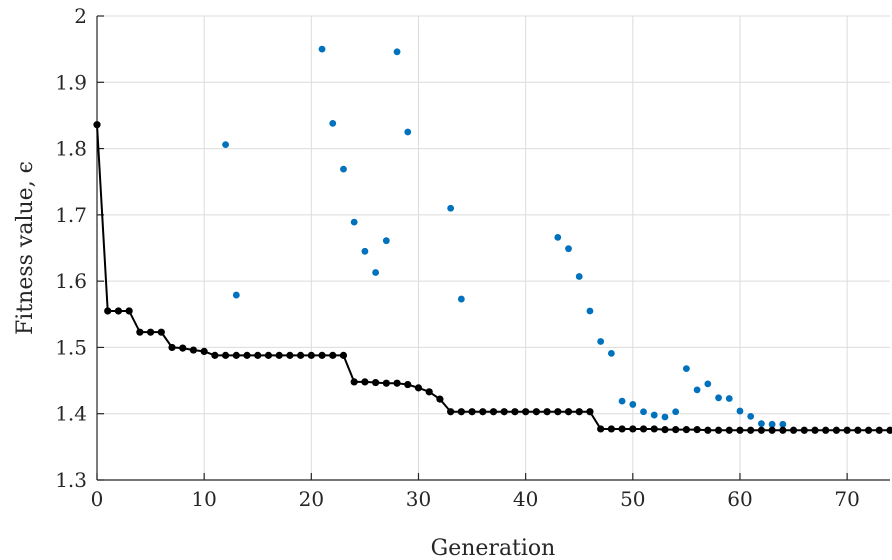 The height and width of the screenshot is (560, 892). I want to click on x-tick-label: 20, so click(311, 499).